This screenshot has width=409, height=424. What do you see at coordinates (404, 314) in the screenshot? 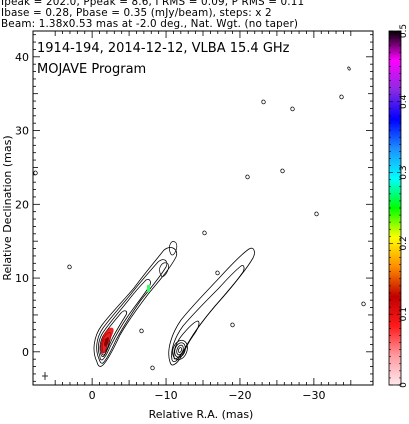
I see `colorbar-tick-label: 0.1` at bounding box center [404, 314].